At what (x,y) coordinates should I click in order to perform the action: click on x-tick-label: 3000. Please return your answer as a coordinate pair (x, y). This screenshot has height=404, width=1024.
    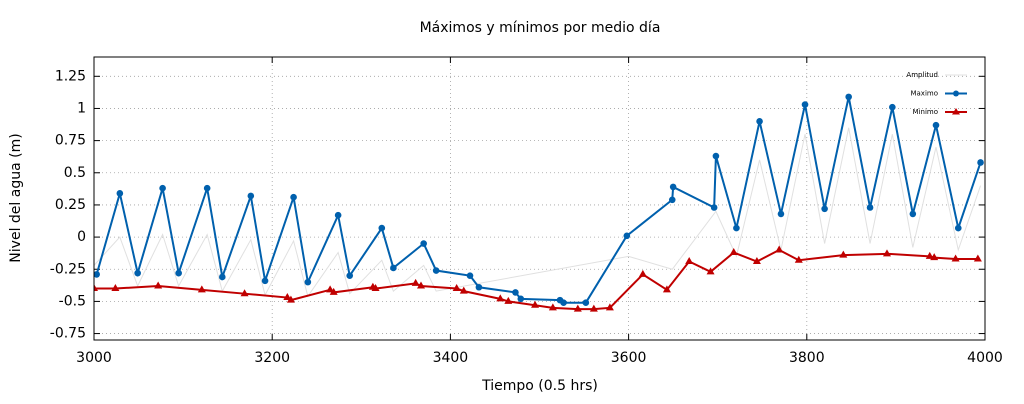
    Looking at the image, I should click on (94, 358).